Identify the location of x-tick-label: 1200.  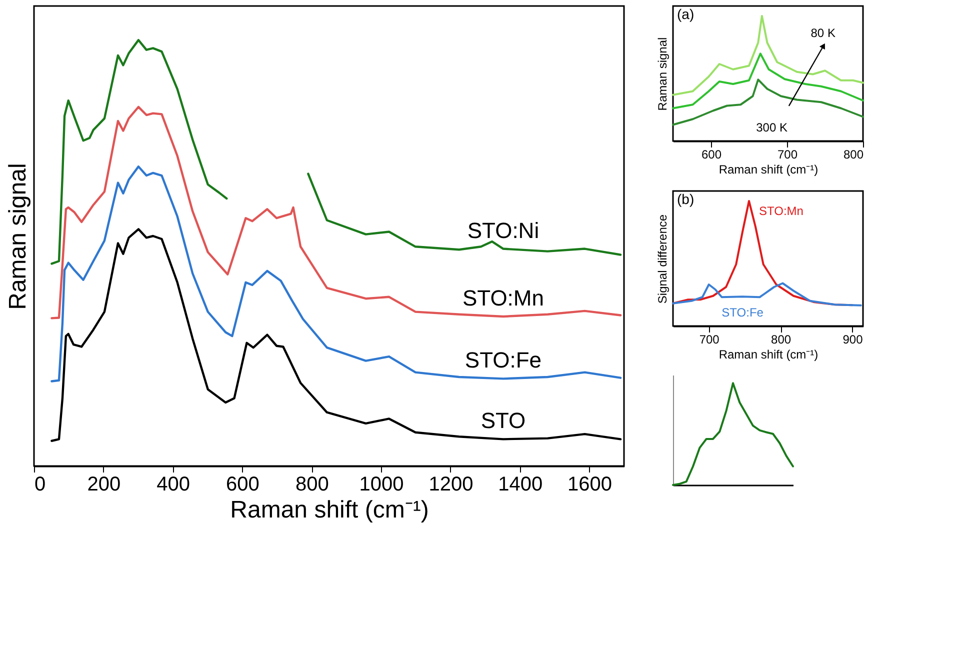
(451, 485).